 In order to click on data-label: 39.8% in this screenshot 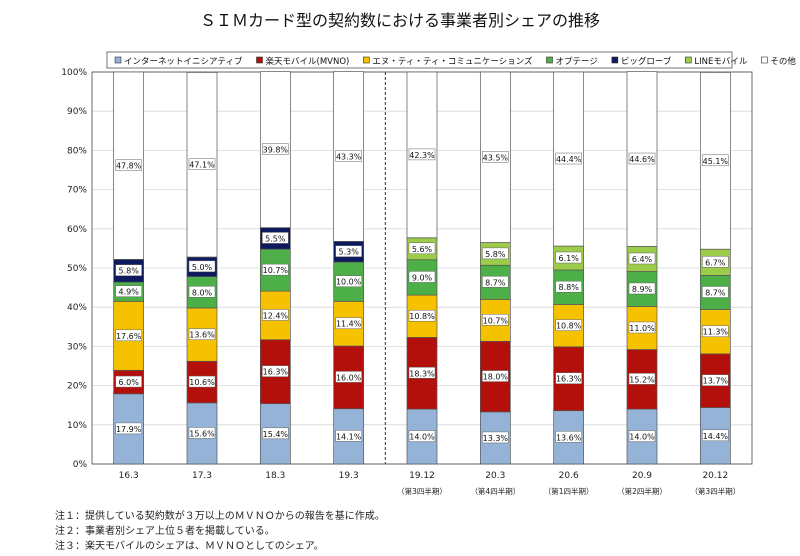, I will do `click(276, 150)`.